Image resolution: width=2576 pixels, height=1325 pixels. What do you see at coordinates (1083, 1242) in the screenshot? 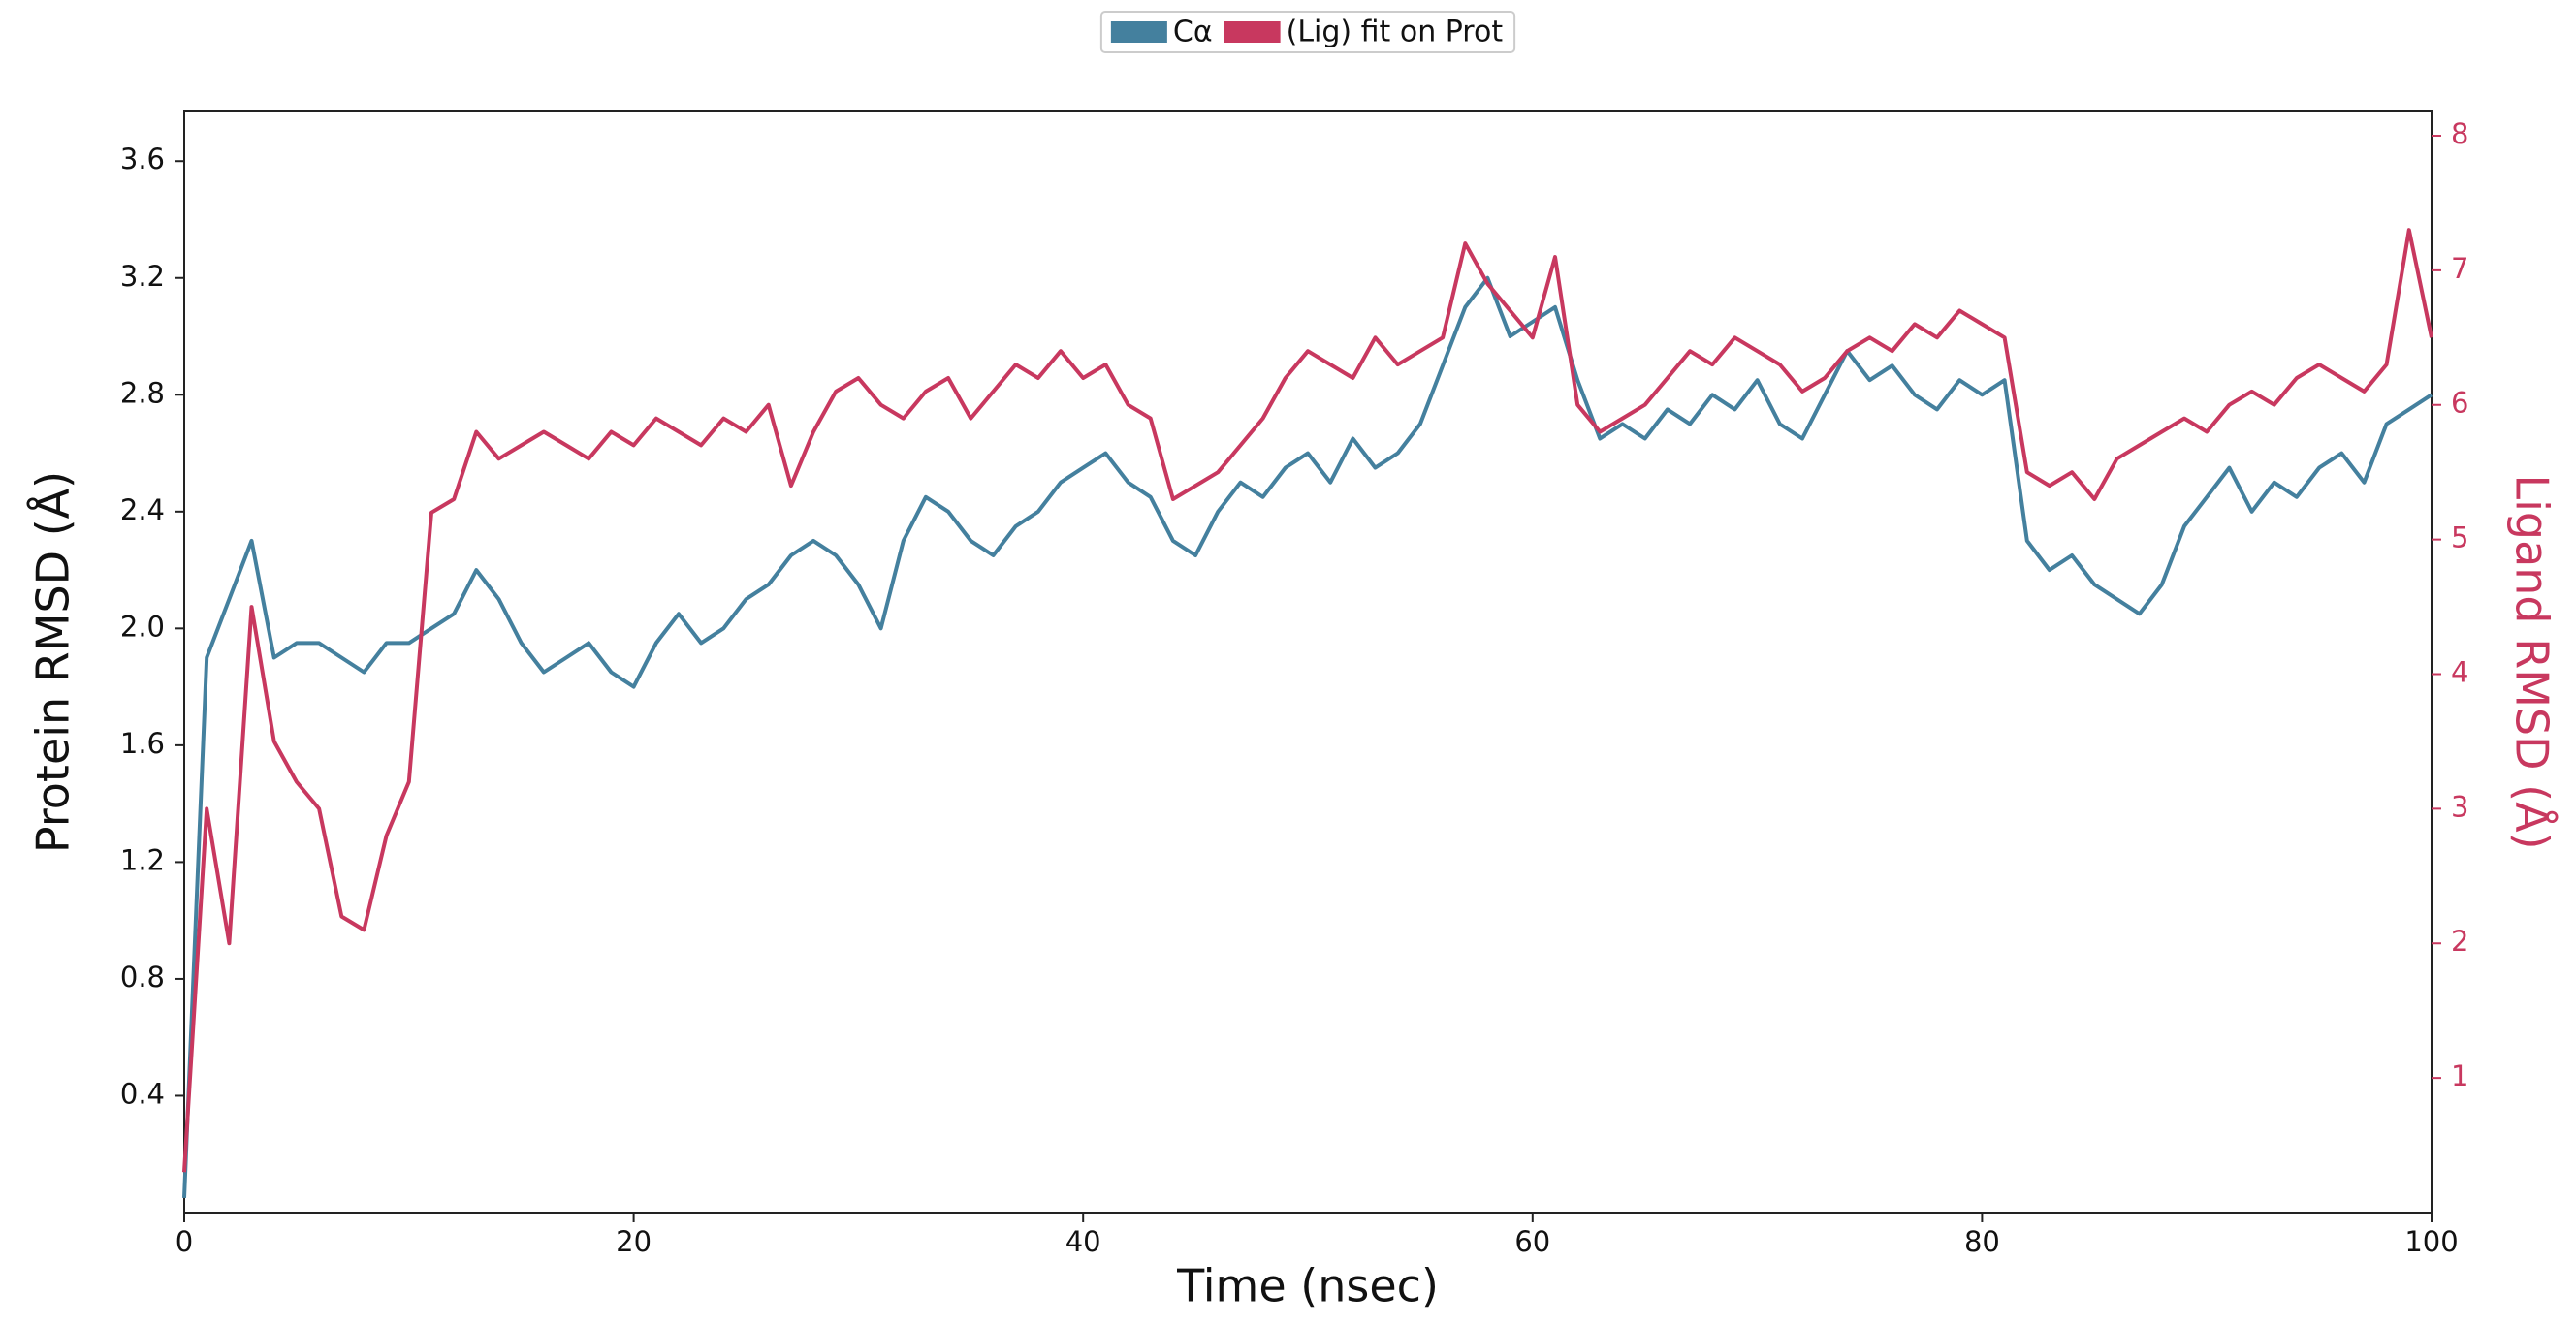
I see `x-tick-label: 40` at bounding box center [1083, 1242].